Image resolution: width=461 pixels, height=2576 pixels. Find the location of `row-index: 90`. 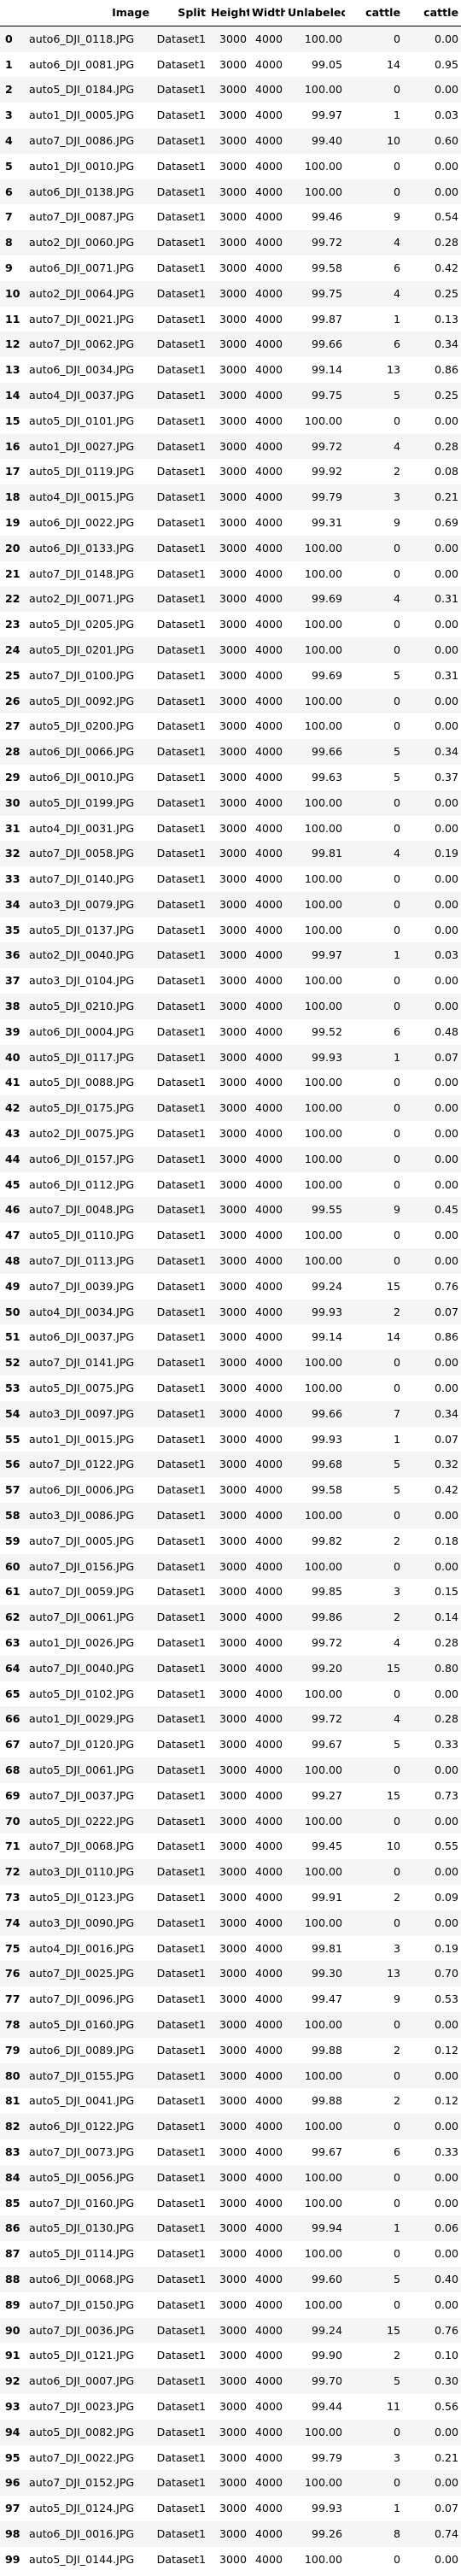

row-index: 90 is located at coordinates (13, 2330).